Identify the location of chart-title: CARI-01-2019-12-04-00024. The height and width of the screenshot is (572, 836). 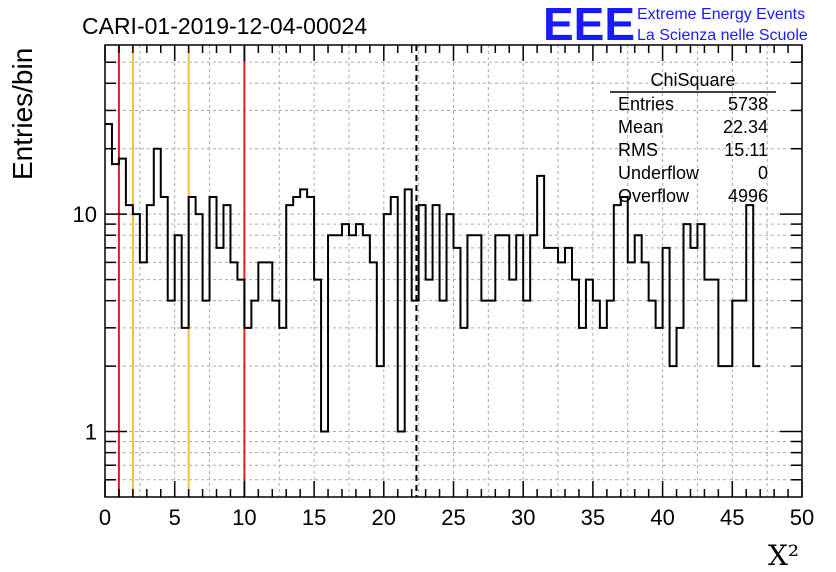
(224, 26).